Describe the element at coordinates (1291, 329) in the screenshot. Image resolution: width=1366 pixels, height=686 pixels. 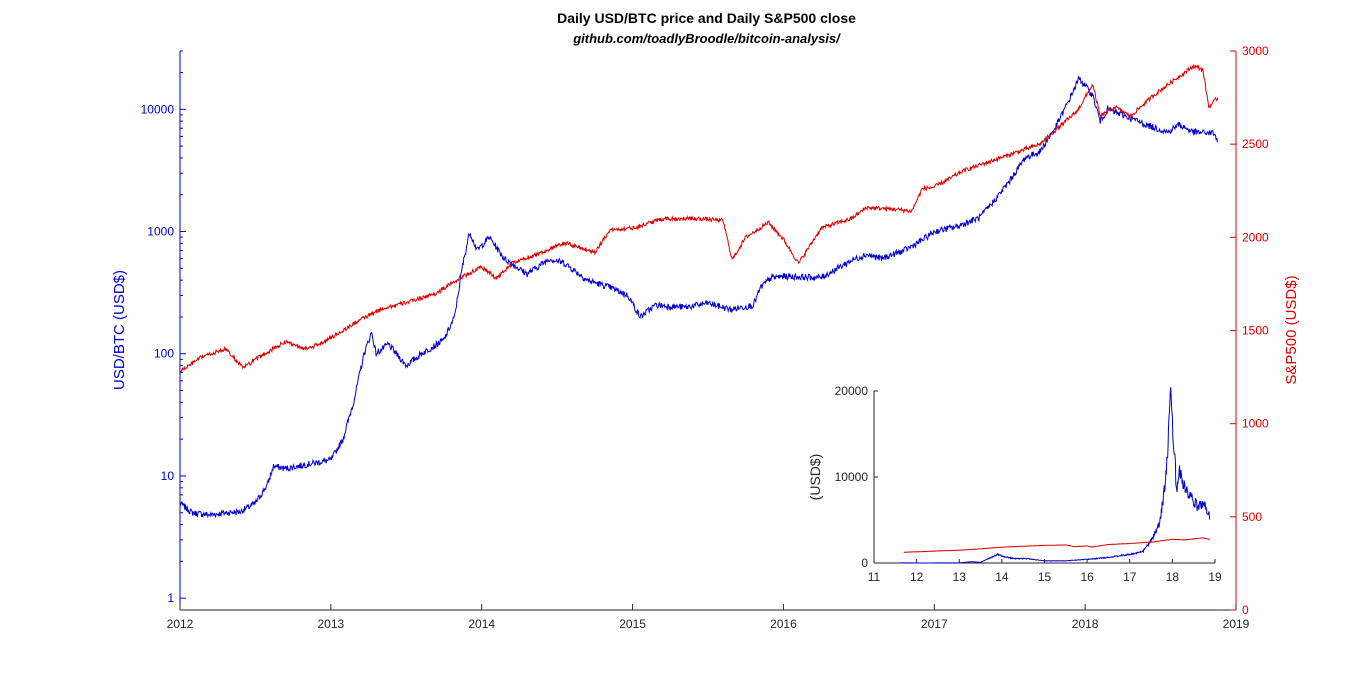
I see `y-right-axis-label: S&P500 (USD$)` at that location.